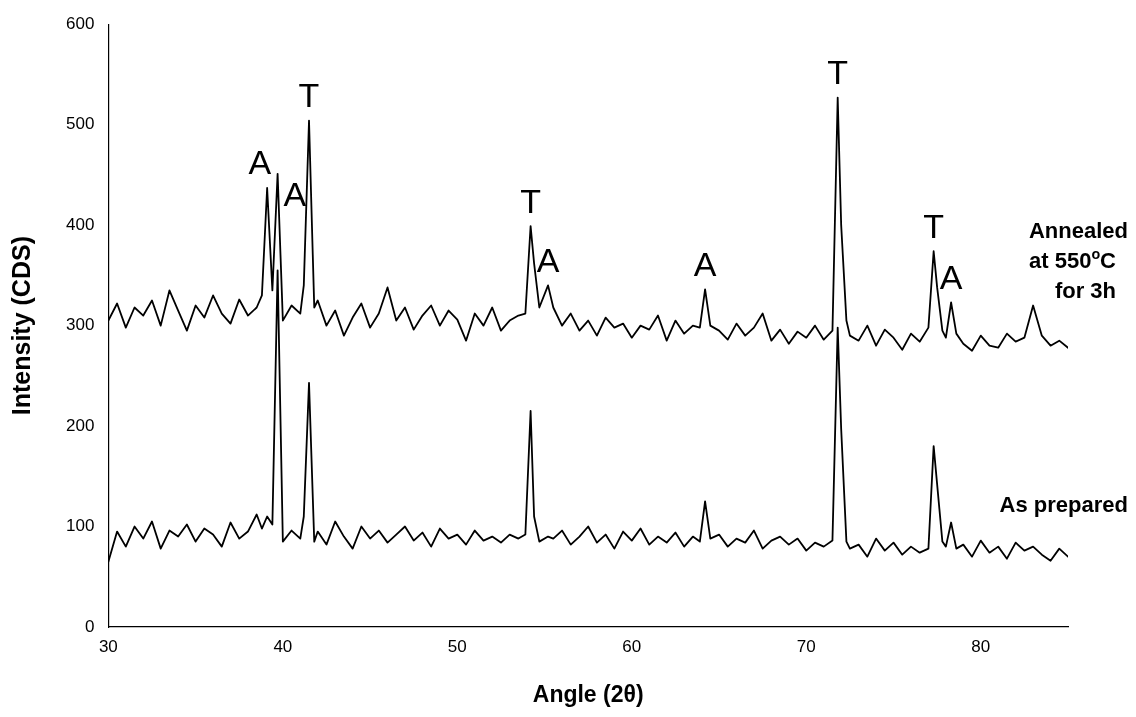 The image size is (1136, 717). Describe the element at coordinates (1064, 504) in the screenshot. I see `series-label: As prepared` at that location.